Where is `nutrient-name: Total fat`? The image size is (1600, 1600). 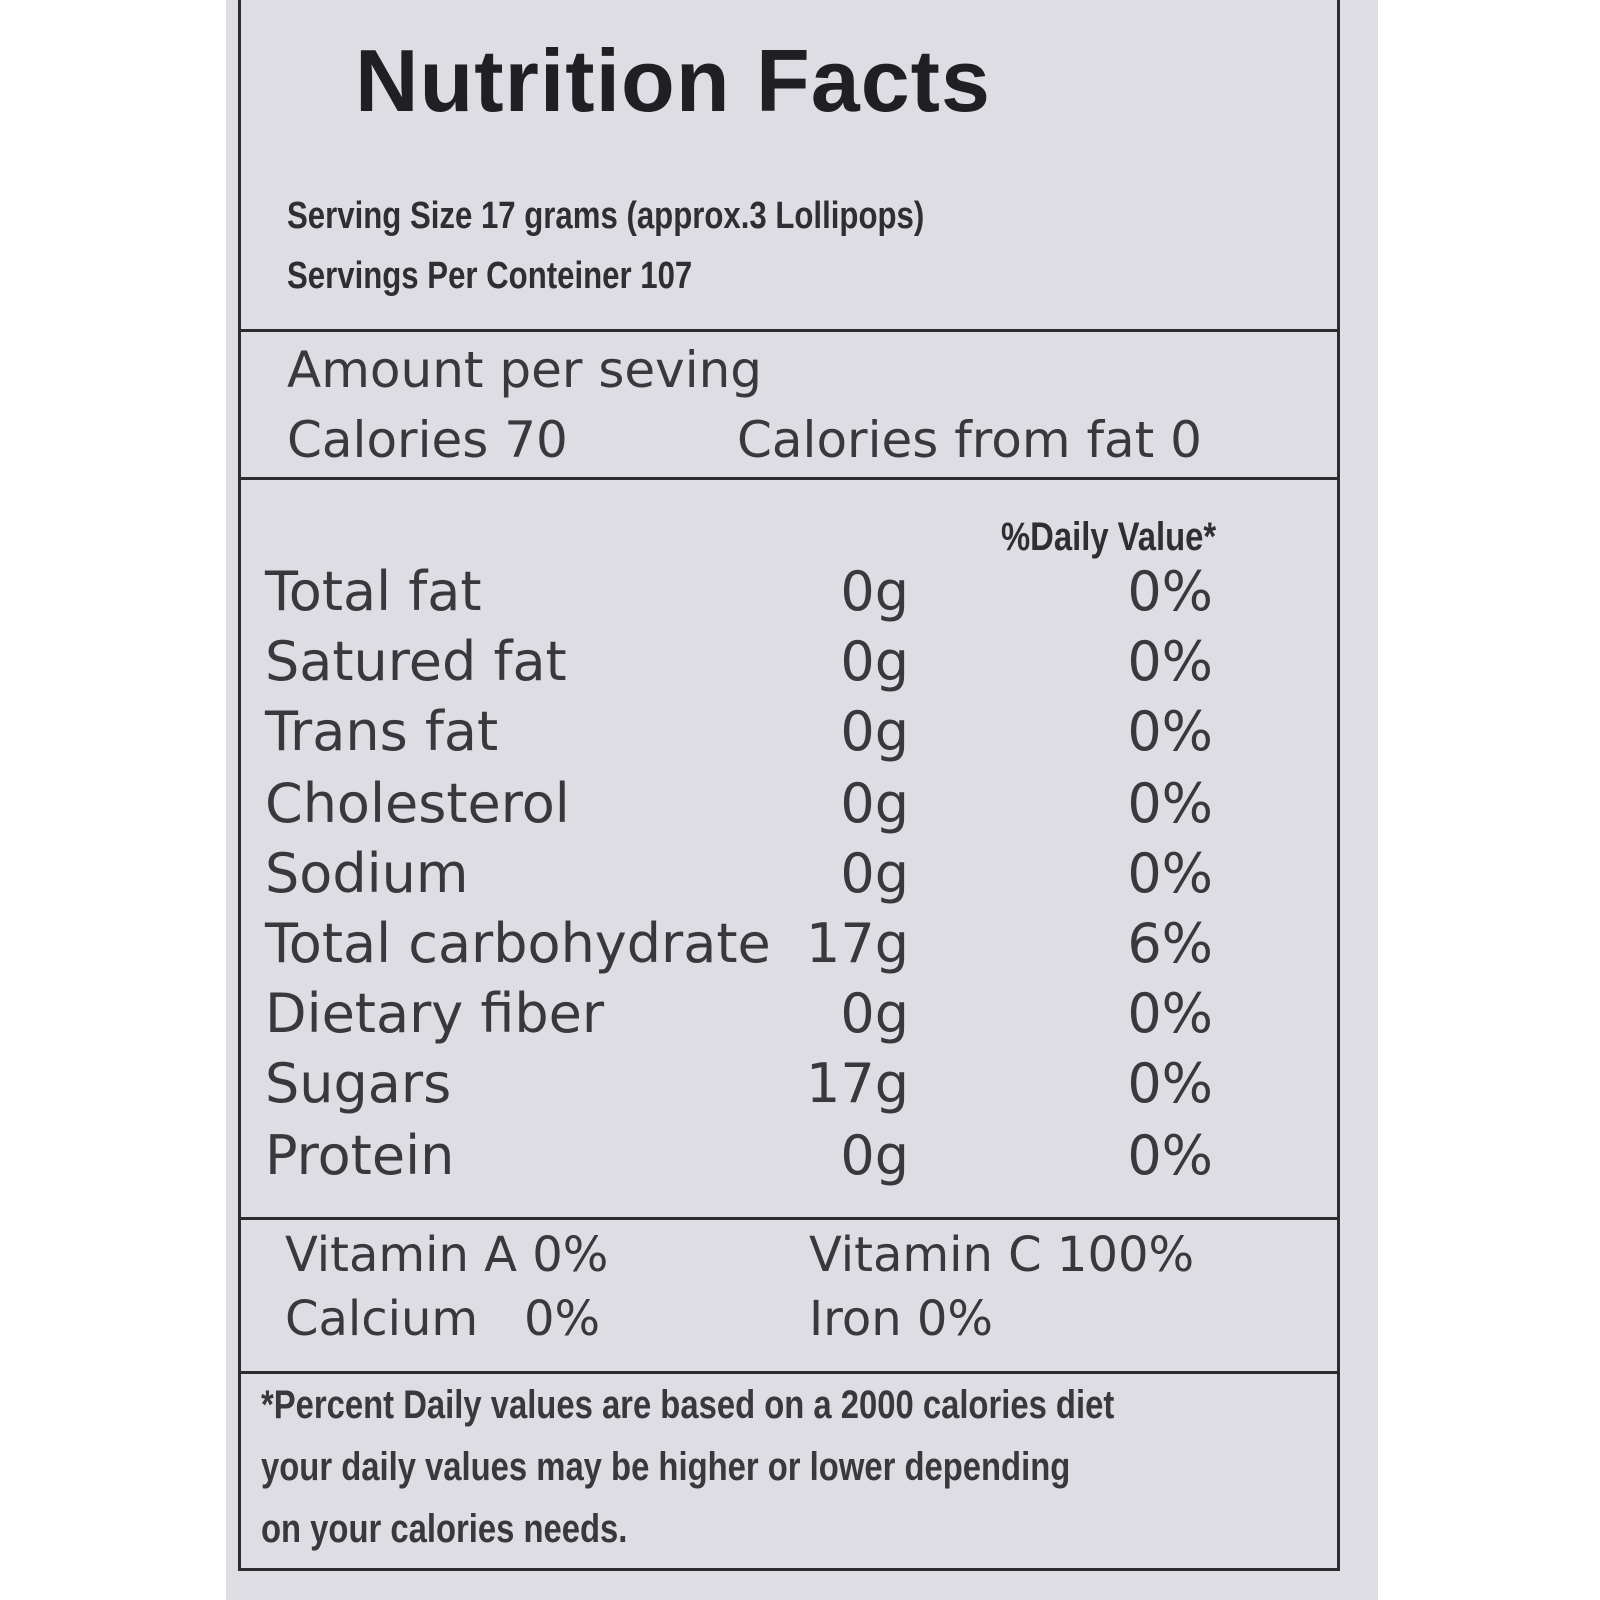
nutrient-name: Total fat is located at coordinates (373, 591).